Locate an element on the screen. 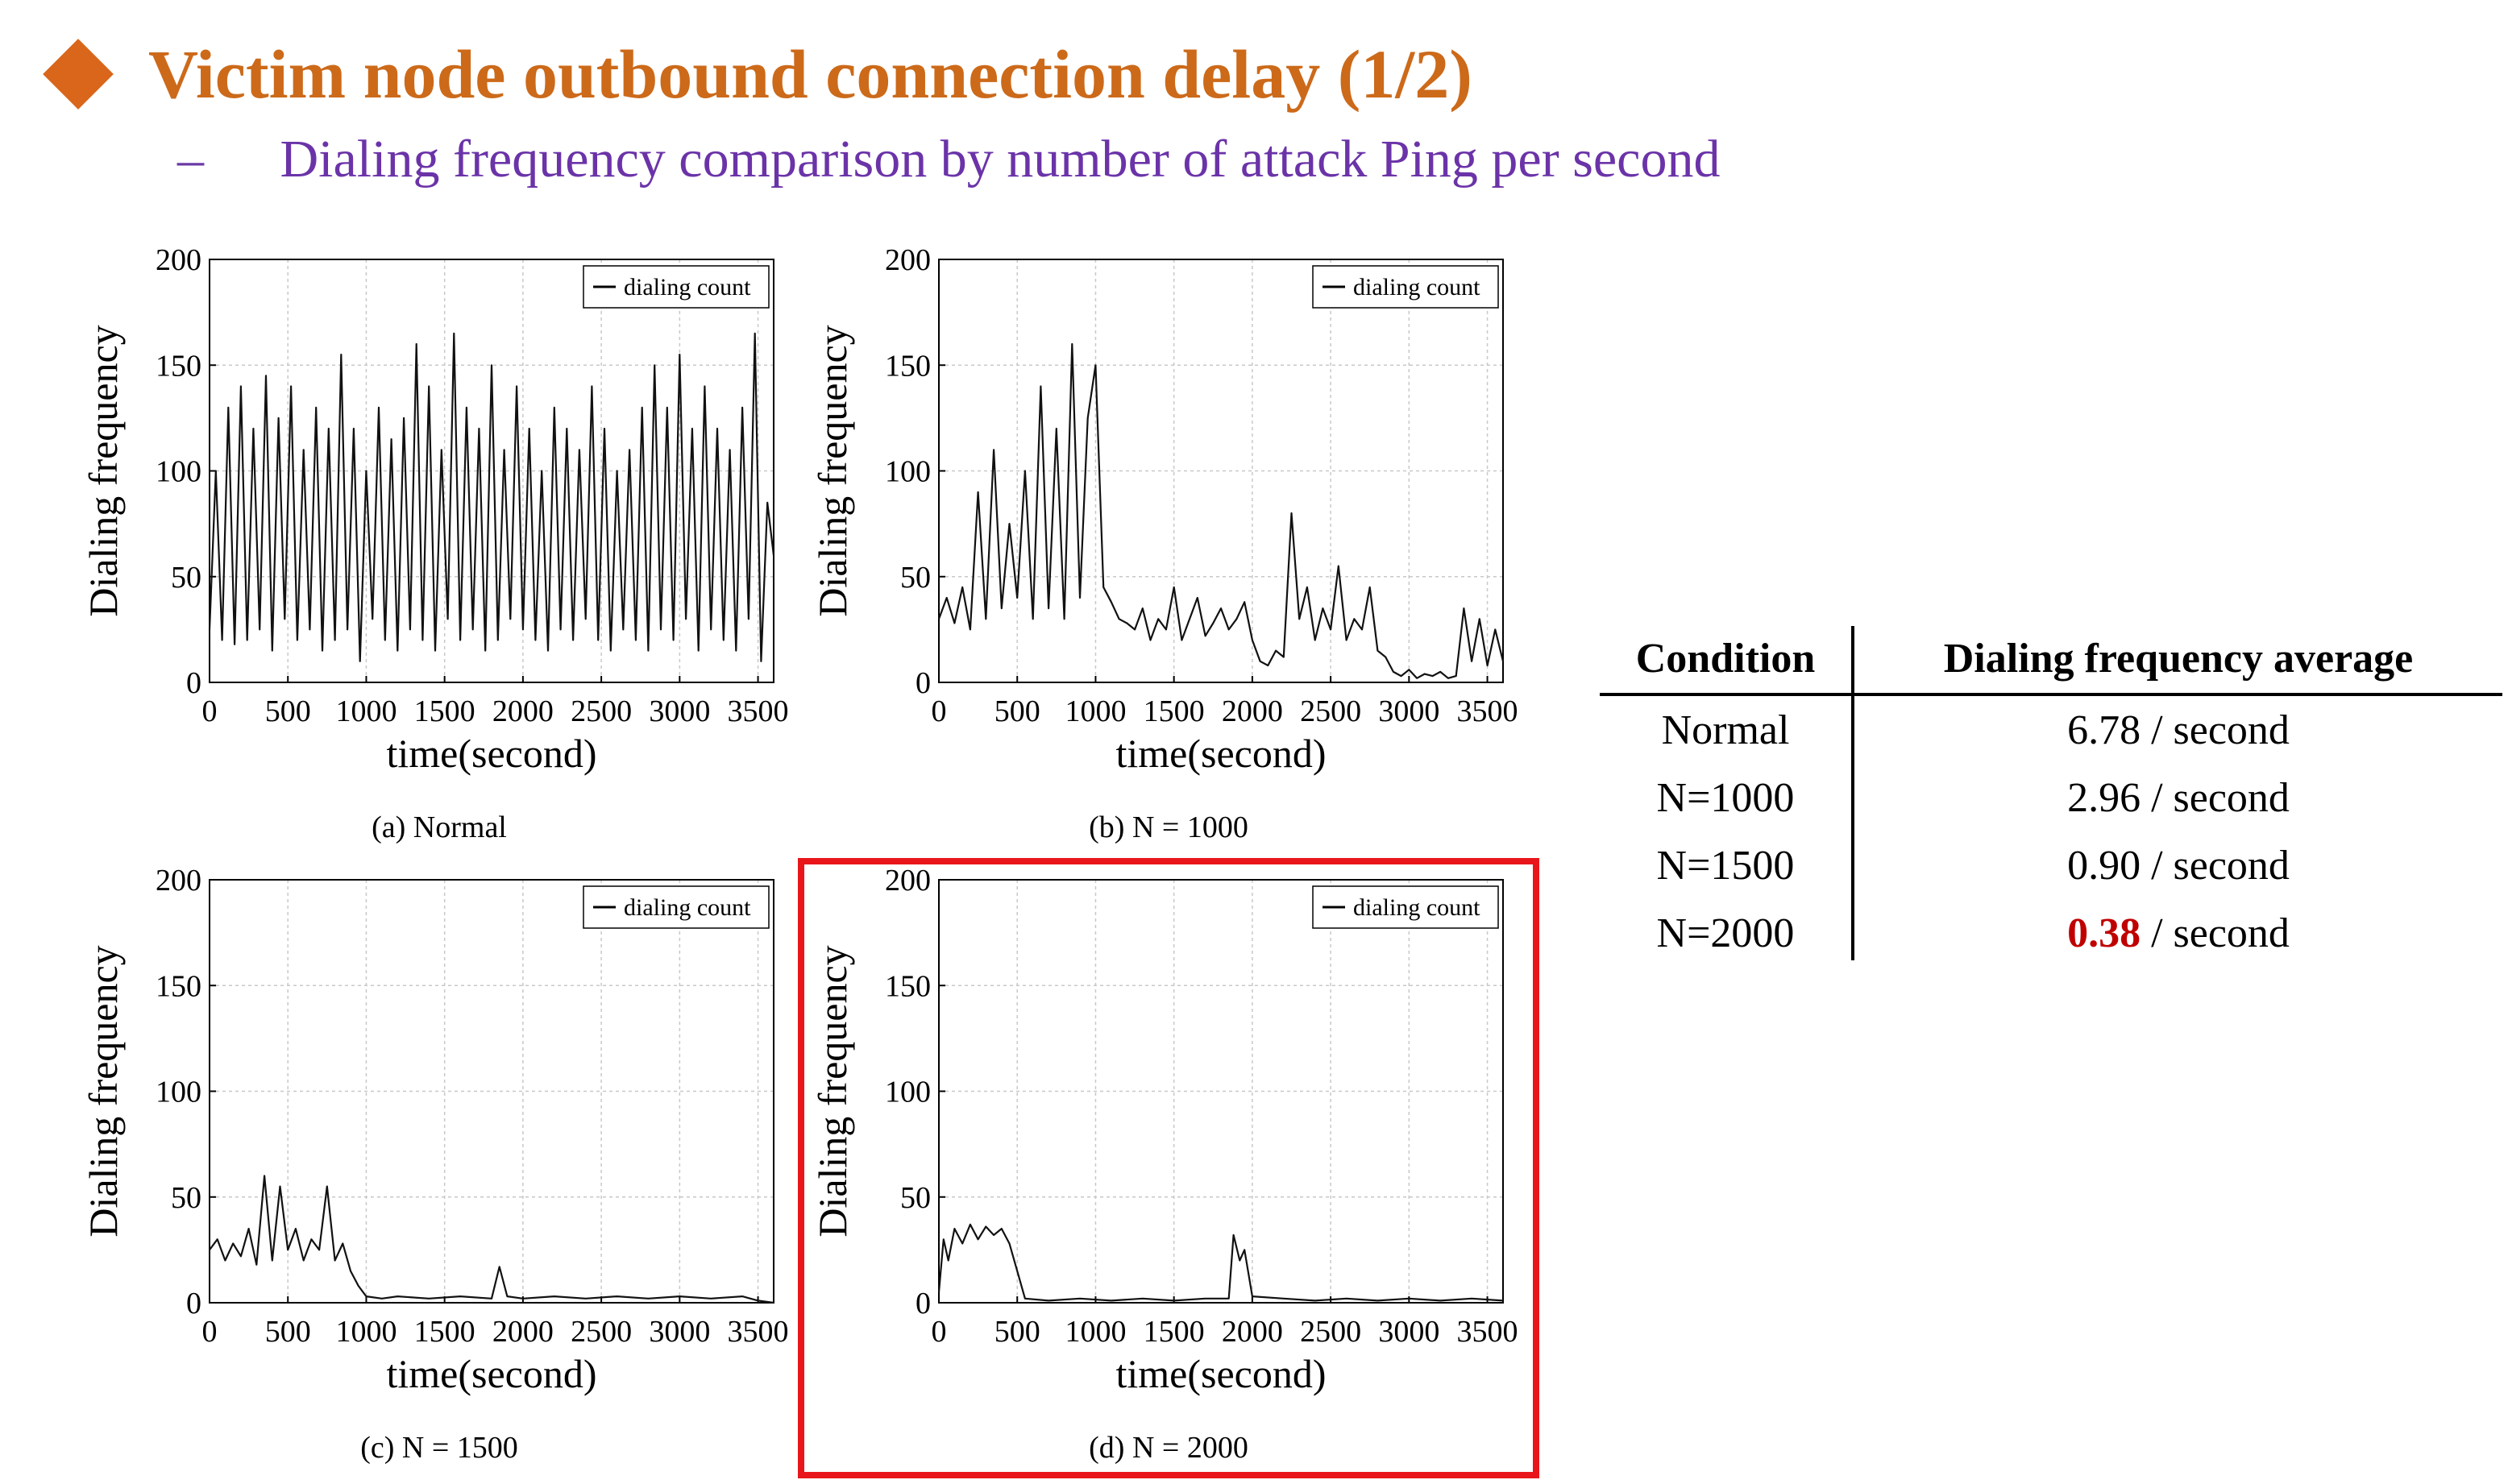 This screenshot has height=1484, width=2508. chart-caption: (a) Normal is located at coordinates (439, 827).